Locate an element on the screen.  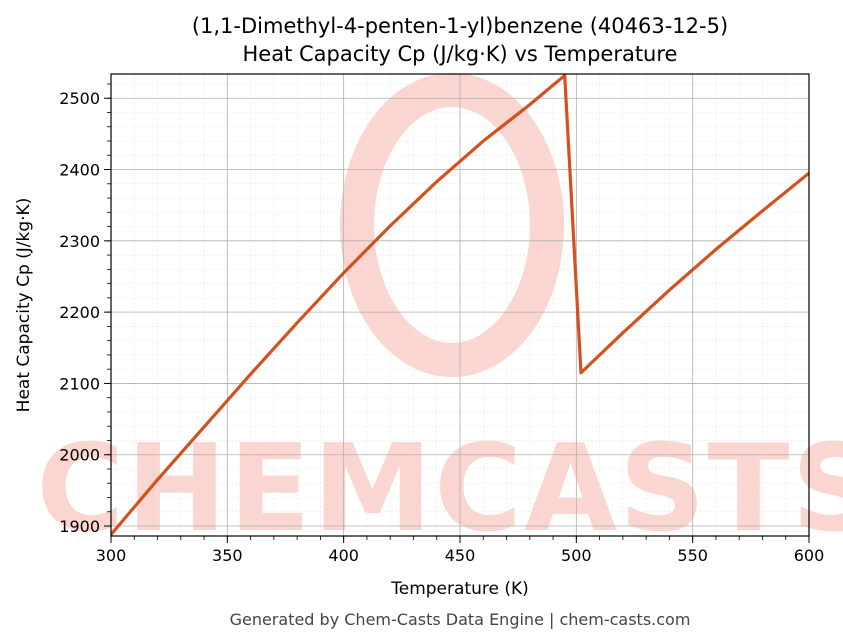
x-tick-label: 450 is located at coordinates (460, 555).